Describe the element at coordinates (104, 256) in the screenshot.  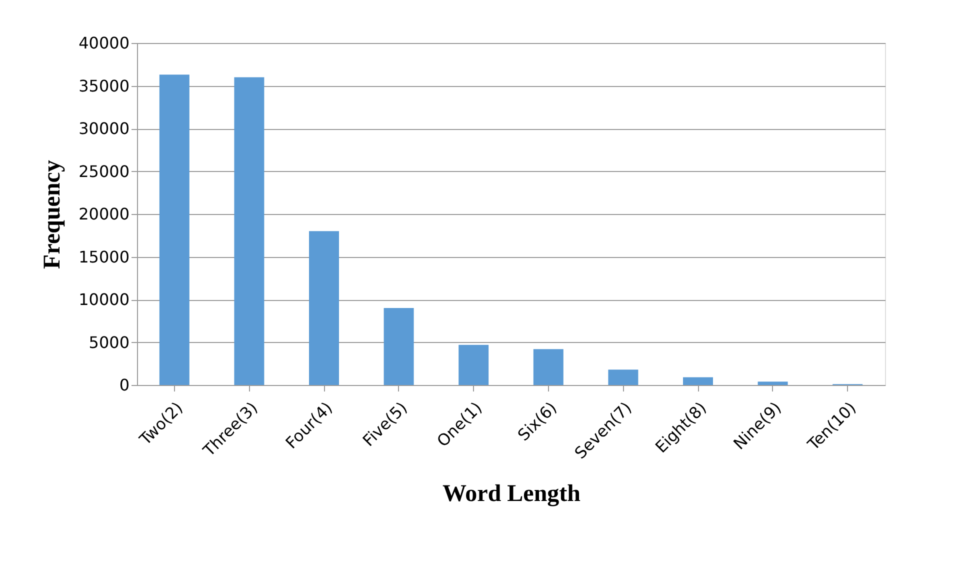
I see `y-tick-label: 15000` at that location.